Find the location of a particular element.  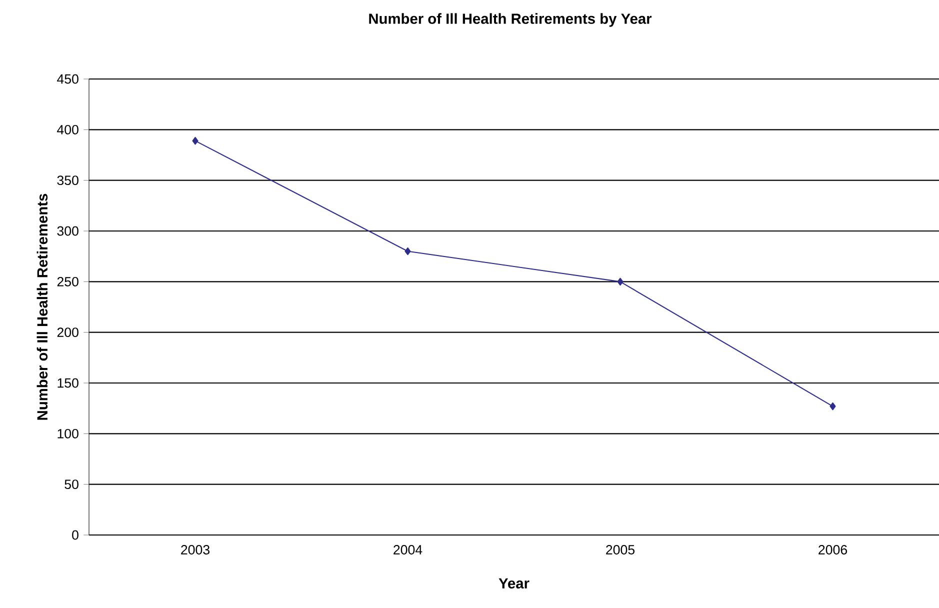

chart-title: Number of Ill Health Retirements by Year is located at coordinates (510, 20).